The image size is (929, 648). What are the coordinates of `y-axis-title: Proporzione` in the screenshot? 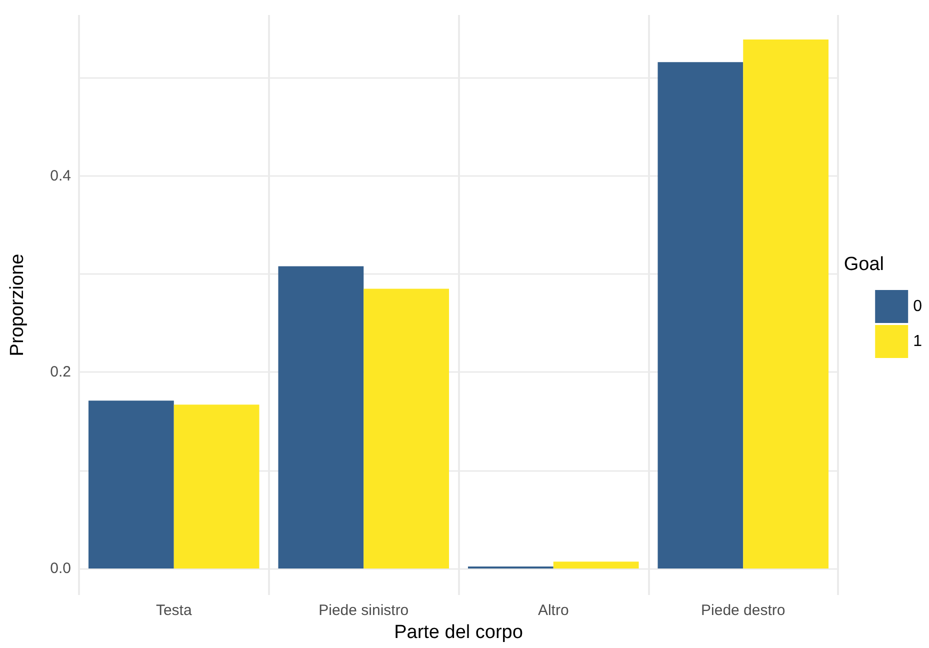 It's located at (17, 305).